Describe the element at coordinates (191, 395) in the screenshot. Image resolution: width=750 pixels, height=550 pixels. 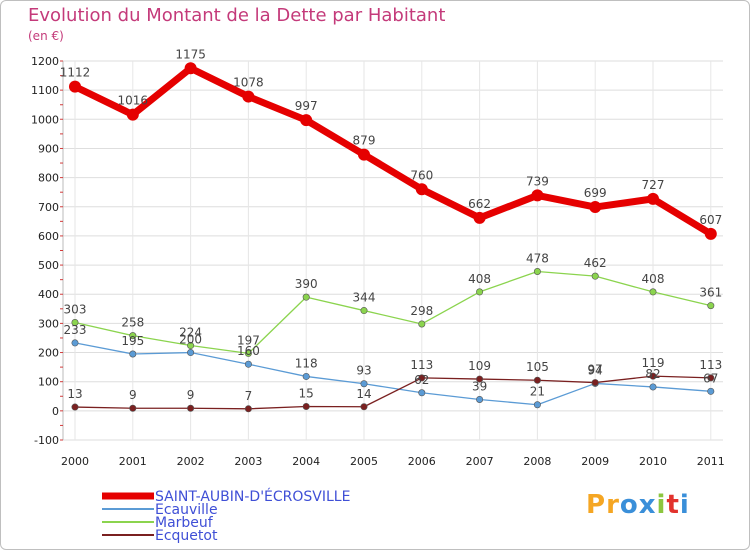
I see `data-label: 9` at that location.